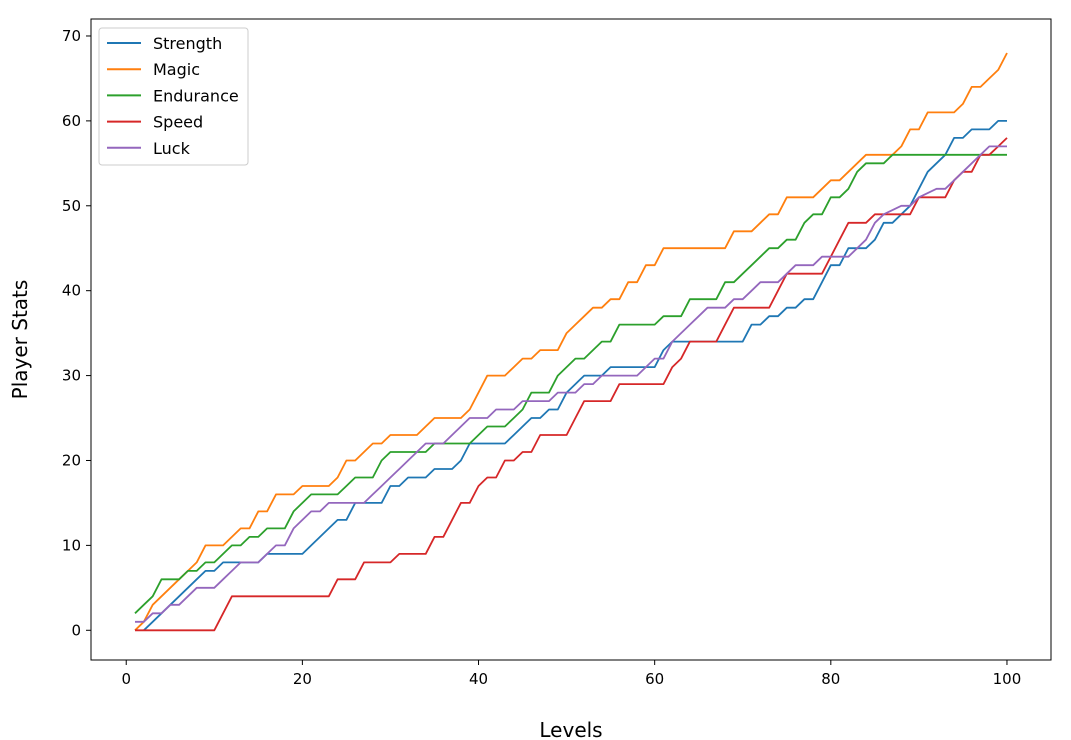 The height and width of the screenshot is (740, 1071). Describe the element at coordinates (126, 679) in the screenshot. I see `x-tick-label: 0` at that location.